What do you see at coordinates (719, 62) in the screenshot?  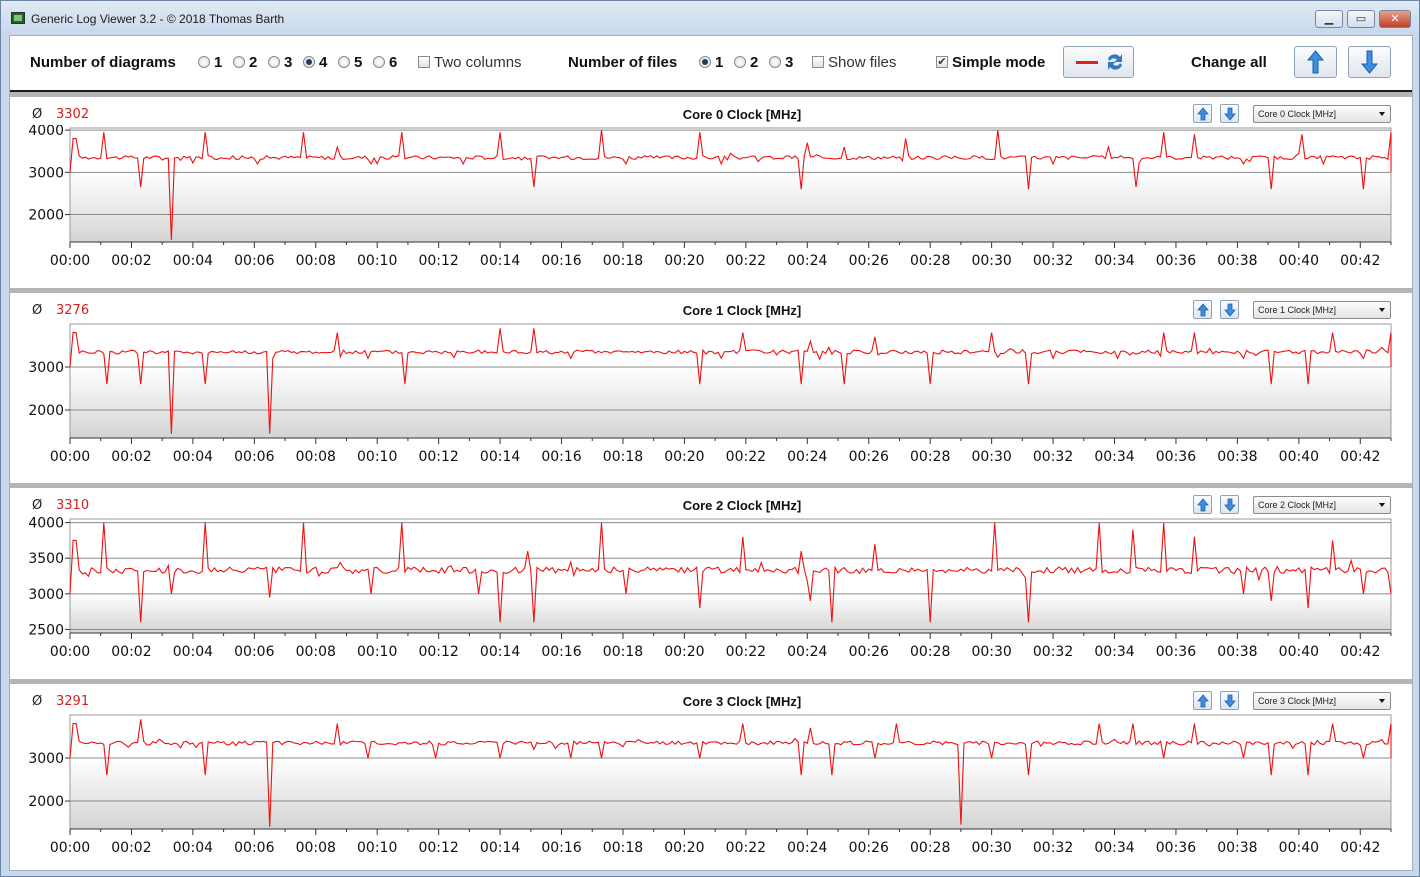 I see `files-radio-label-1: 1` at bounding box center [719, 62].